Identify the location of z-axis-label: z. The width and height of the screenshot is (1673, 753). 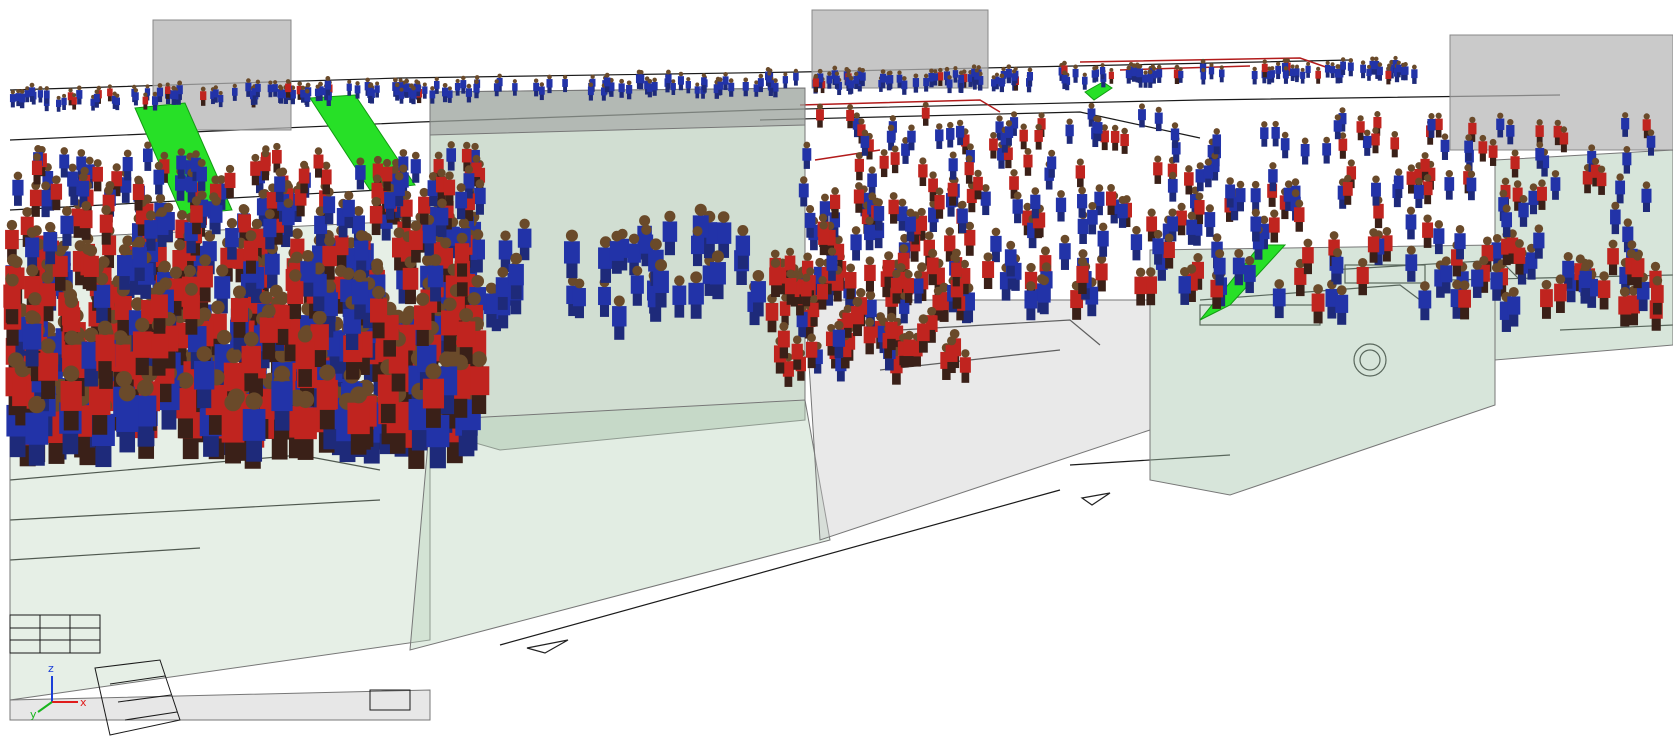
(51, 668).